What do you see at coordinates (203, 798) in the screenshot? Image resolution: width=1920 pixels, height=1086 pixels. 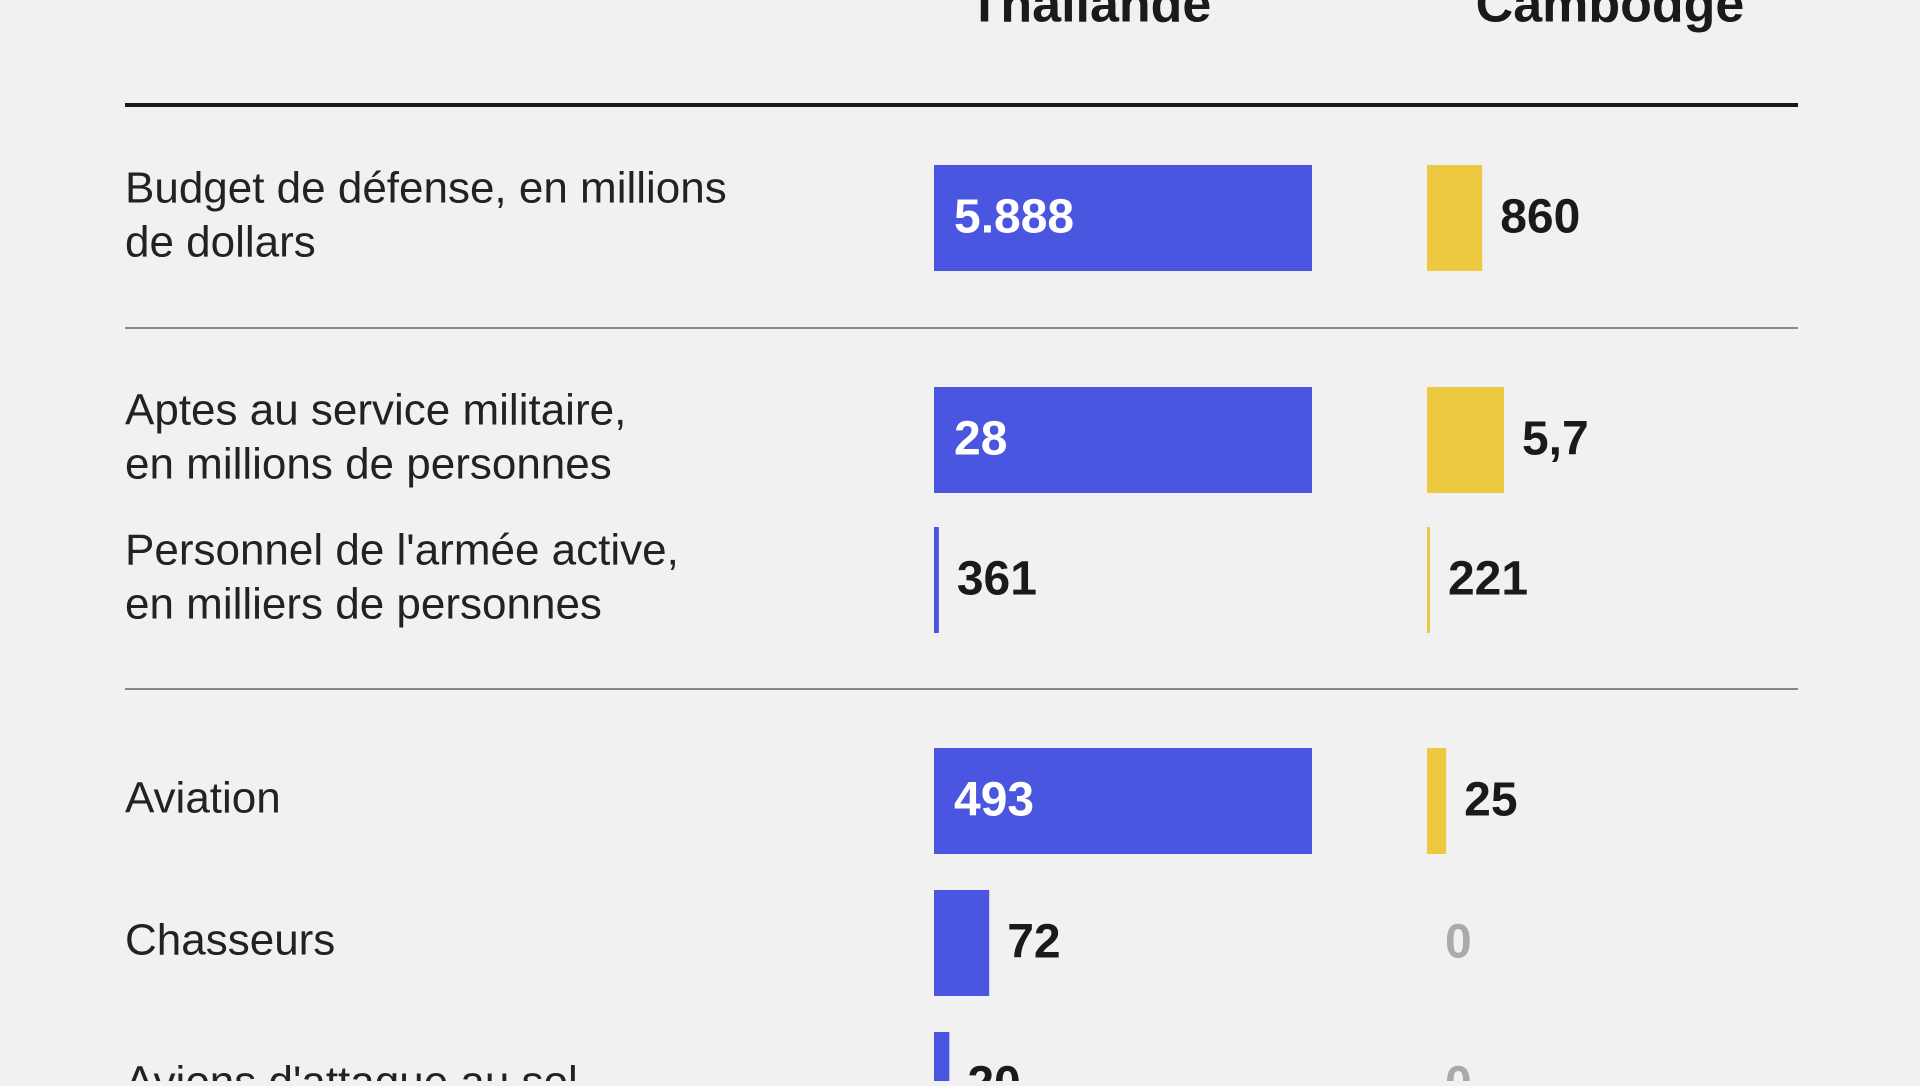 I see `row-label: Aviation` at bounding box center [203, 798].